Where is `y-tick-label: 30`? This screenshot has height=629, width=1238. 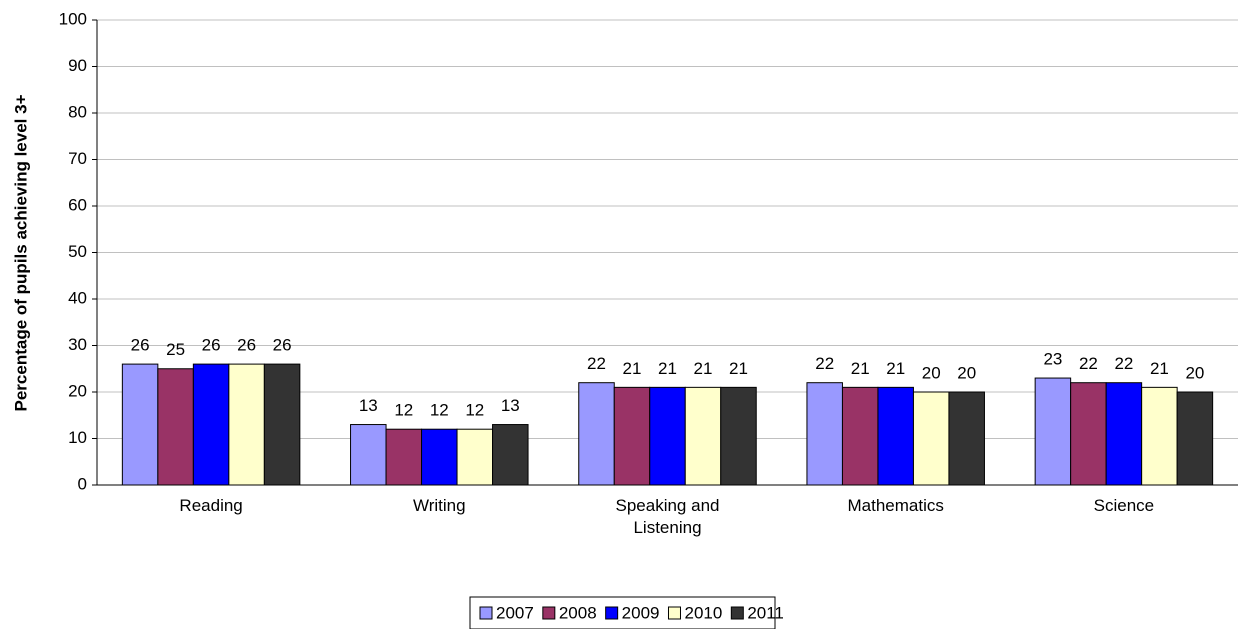 y-tick-label: 30 is located at coordinates (77, 344).